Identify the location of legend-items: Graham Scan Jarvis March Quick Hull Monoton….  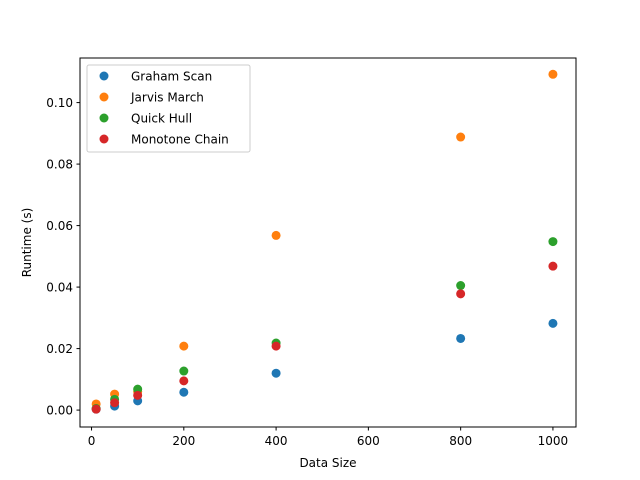
(164, 108).